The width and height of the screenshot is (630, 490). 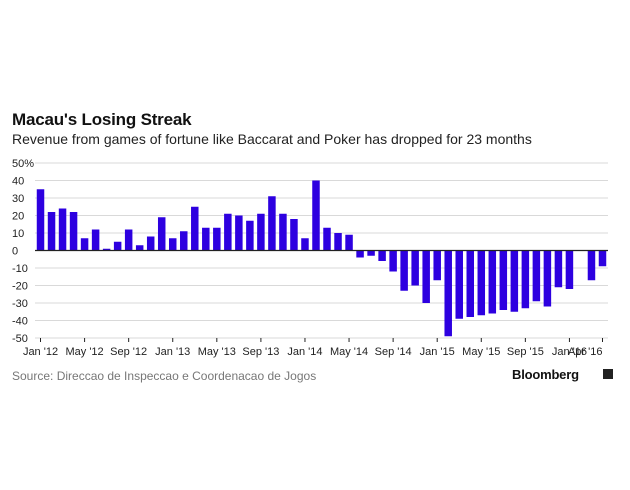 What do you see at coordinates (128, 352) in the screenshot?
I see `x-tick-label: Sep '12` at bounding box center [128, 352].